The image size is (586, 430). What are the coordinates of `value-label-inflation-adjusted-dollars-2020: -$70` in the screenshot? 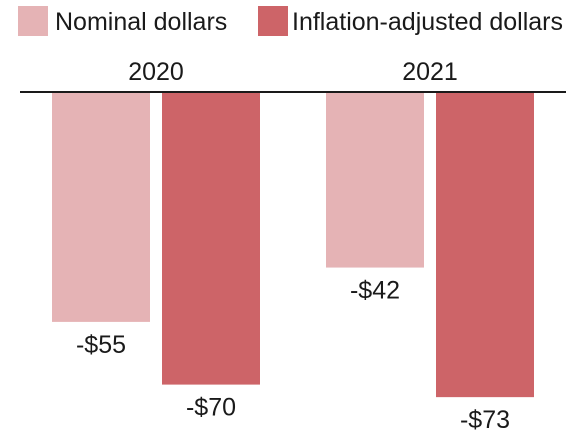 It's located at (211, 408).